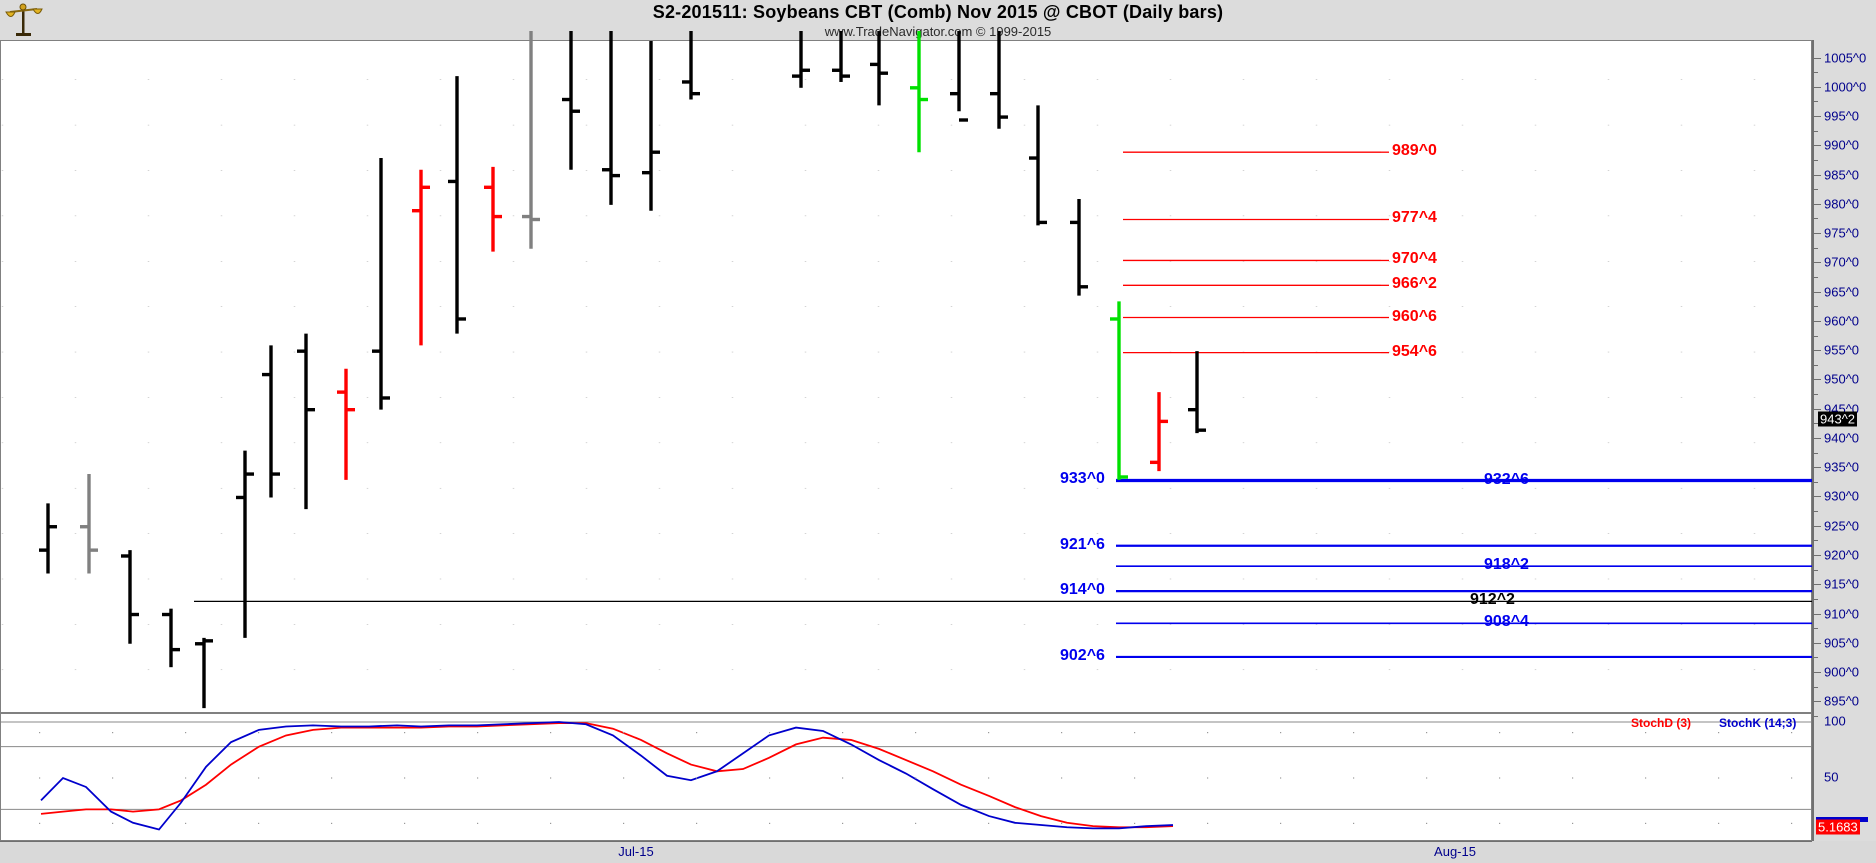  Describe the element at coordinates (1082, 655) in the screenshot. I see `support-level-label: 902^6` at that location.